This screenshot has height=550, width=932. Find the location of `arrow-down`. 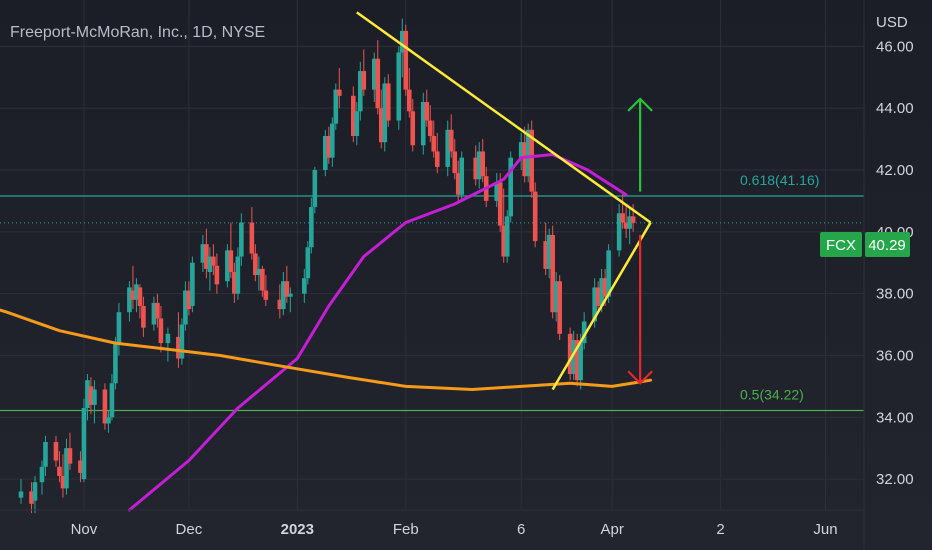

arrow-down is located at coordinates (640, 309).